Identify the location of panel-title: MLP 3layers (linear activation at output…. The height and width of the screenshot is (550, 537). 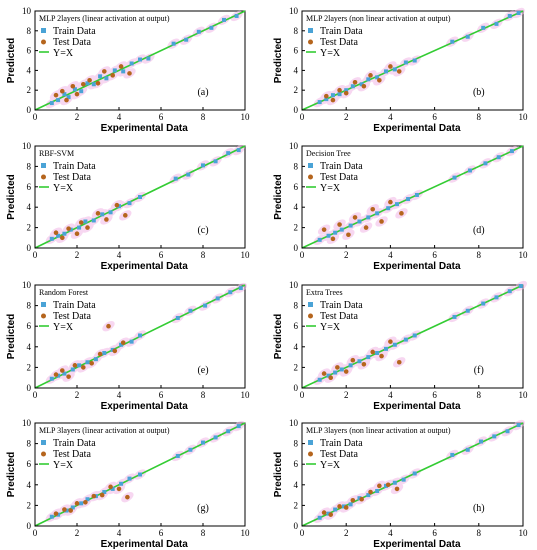
(104, 430).